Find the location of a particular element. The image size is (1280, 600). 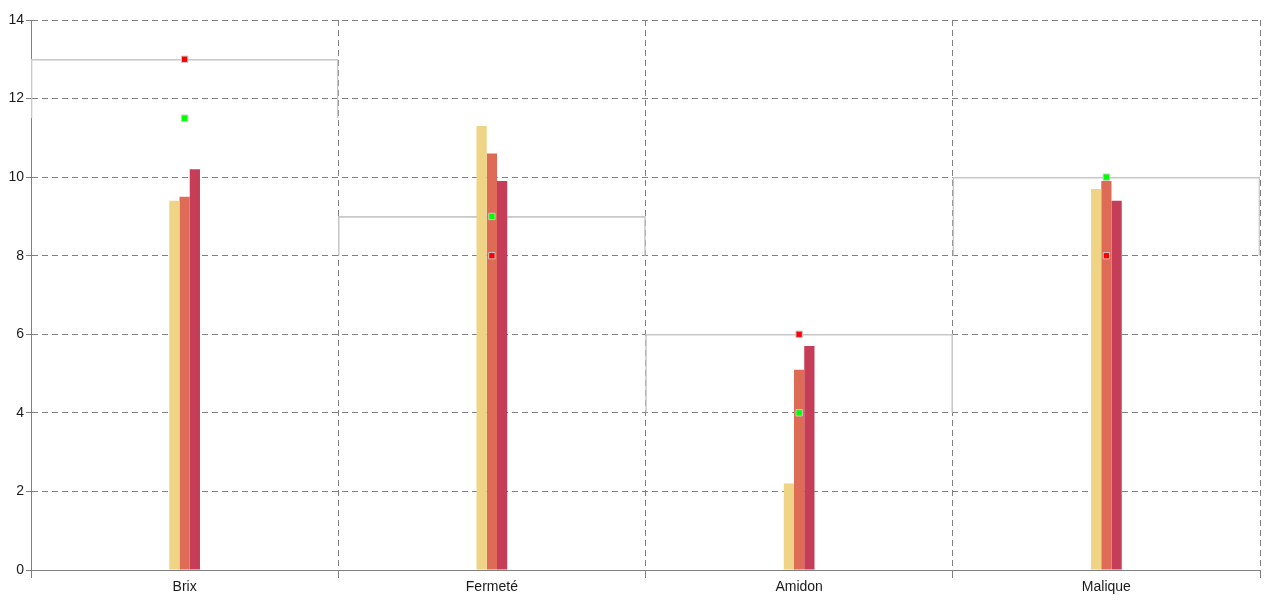

y-tick-label: 14 is located at coordinates (16, 18).